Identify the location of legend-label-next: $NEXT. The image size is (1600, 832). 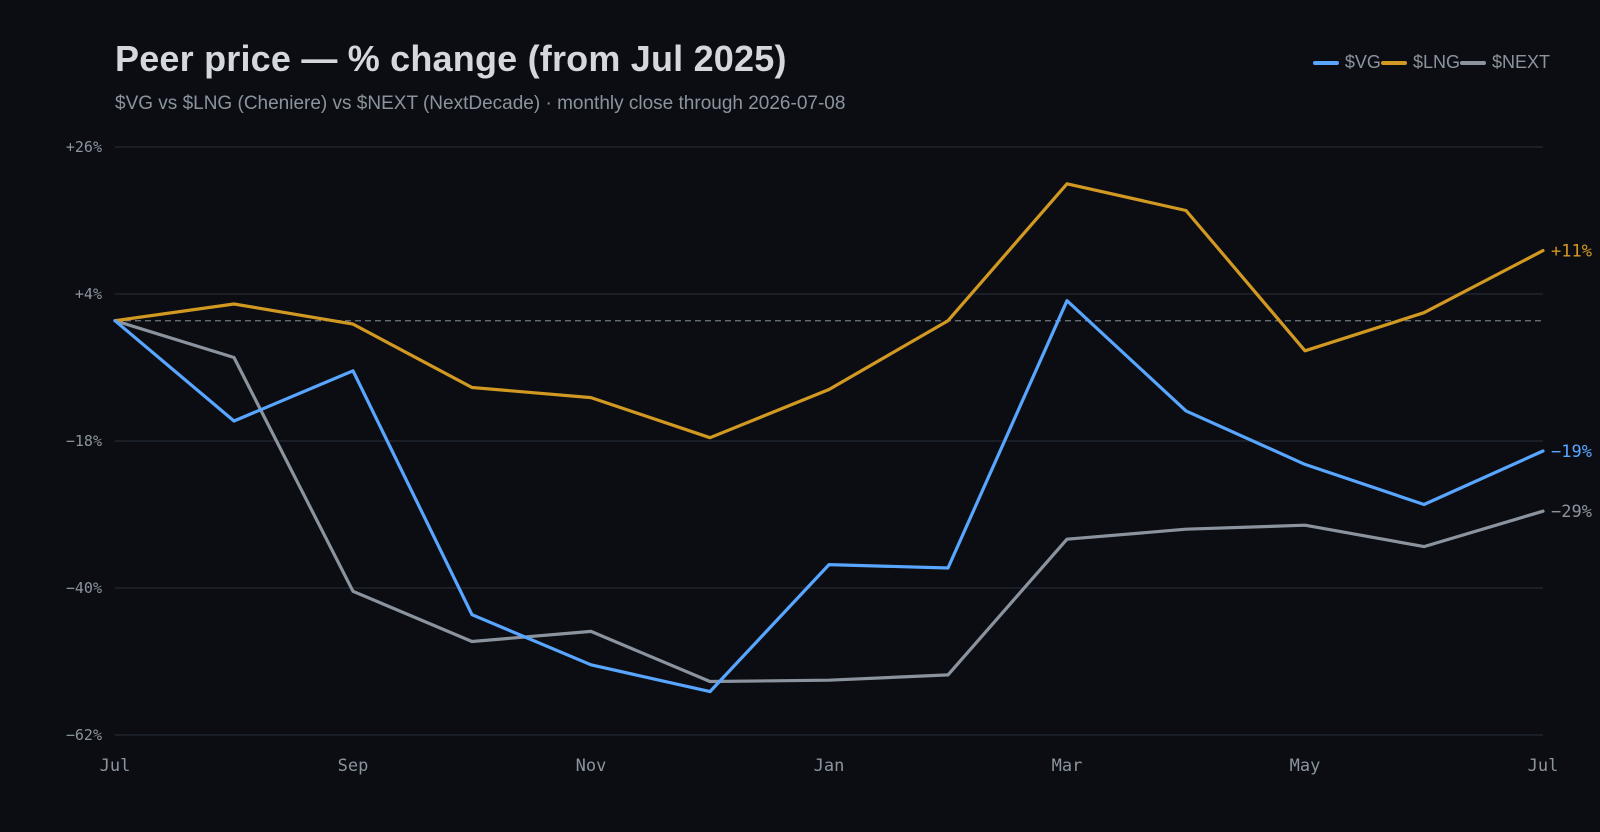
(1520, 62).